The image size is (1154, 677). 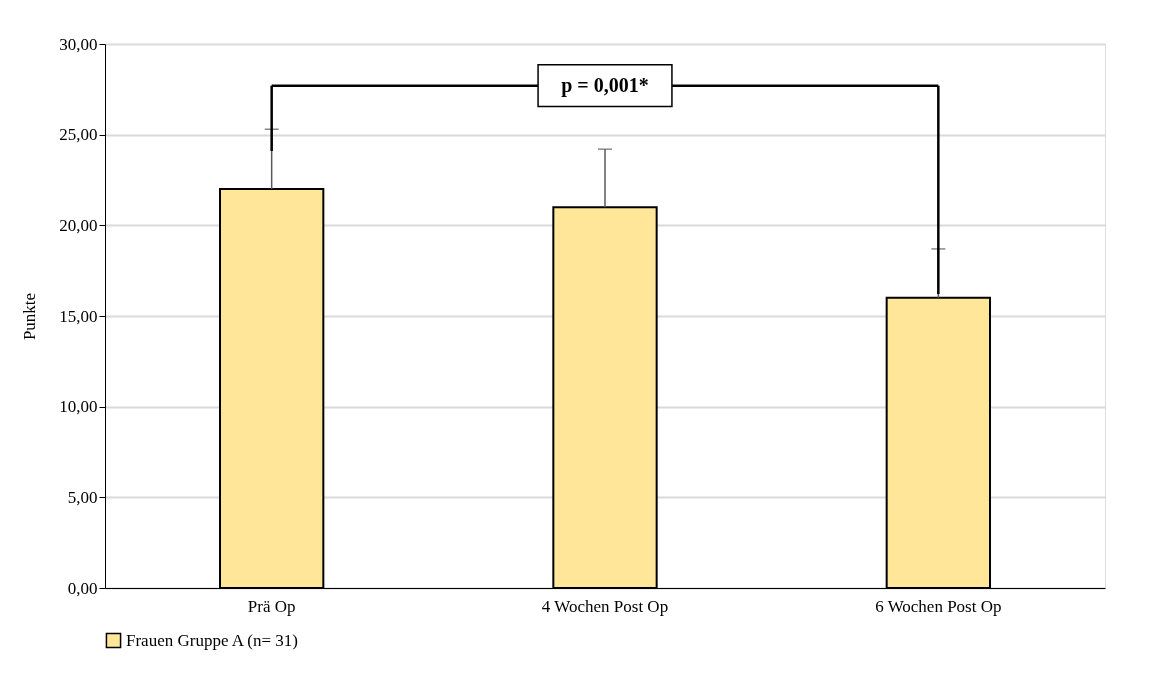 I want to click on y-tick-label: 5,00, so click(x=82, y=497).